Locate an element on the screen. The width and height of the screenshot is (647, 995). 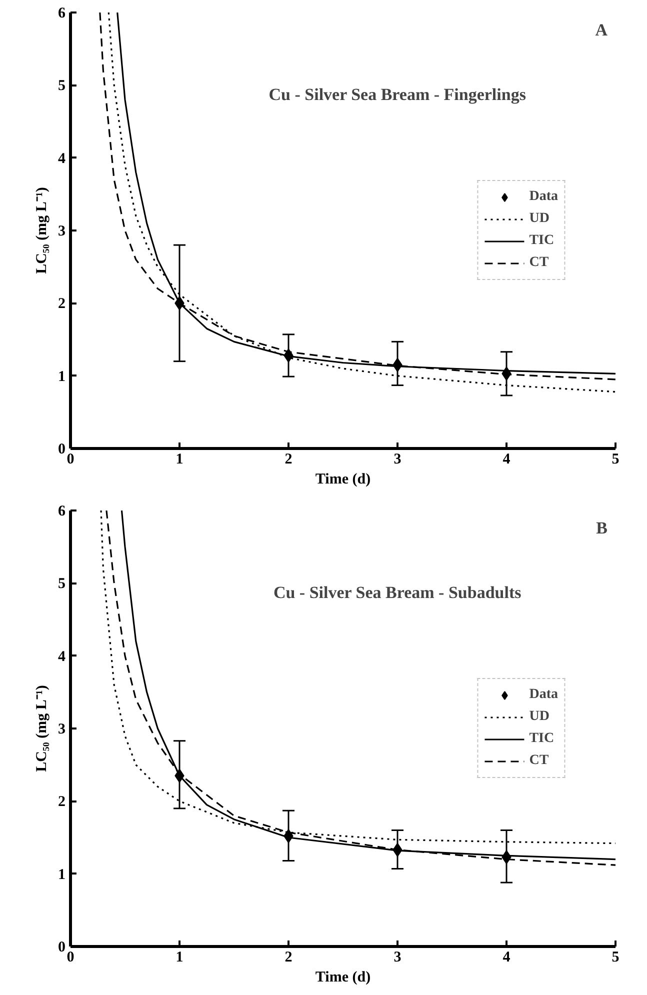
text: Cu - Silver Sea Bream - Fingerlings is located at coordinates (397, 94).